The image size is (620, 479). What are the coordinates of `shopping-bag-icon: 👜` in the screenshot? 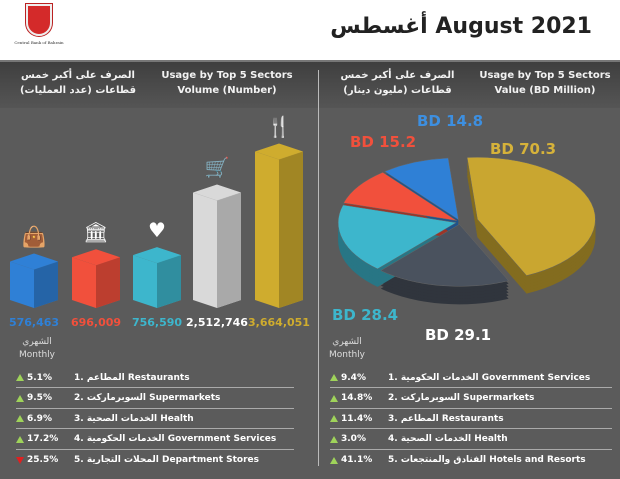 It's located at (34, 236).